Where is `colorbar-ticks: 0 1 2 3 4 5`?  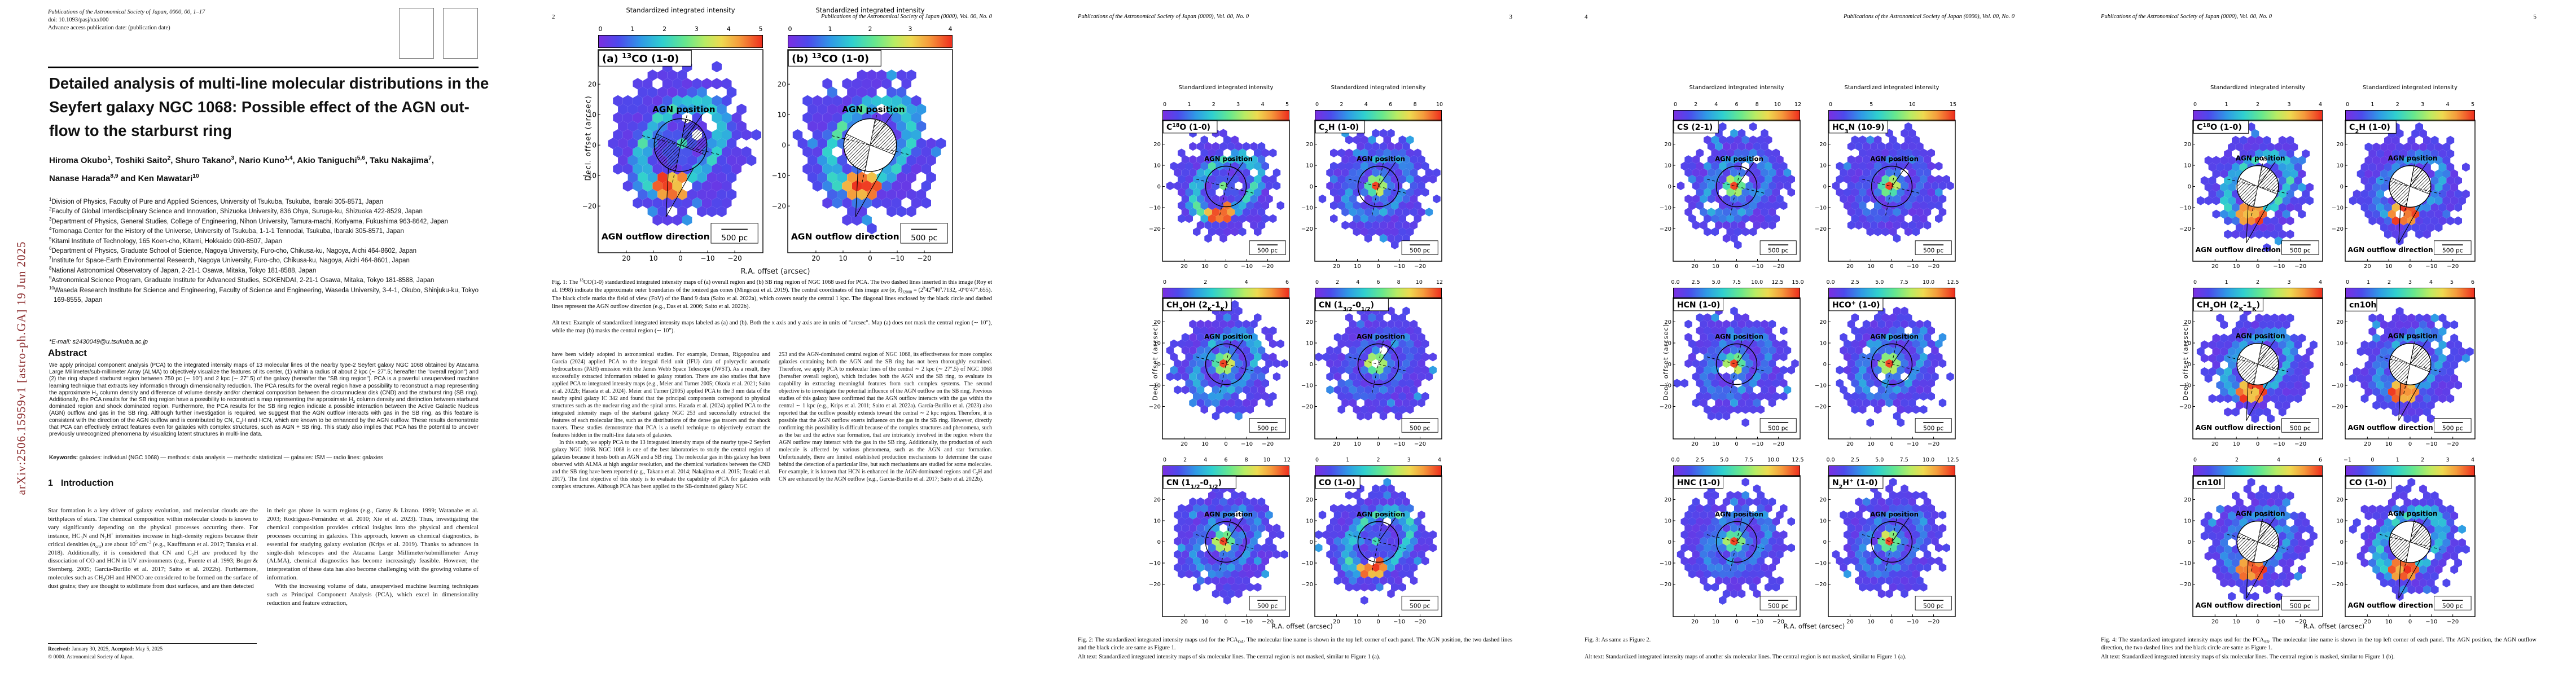
colorbar-ticks: 0 1 2 3 4 5 is located at coordinates (2410, 105).